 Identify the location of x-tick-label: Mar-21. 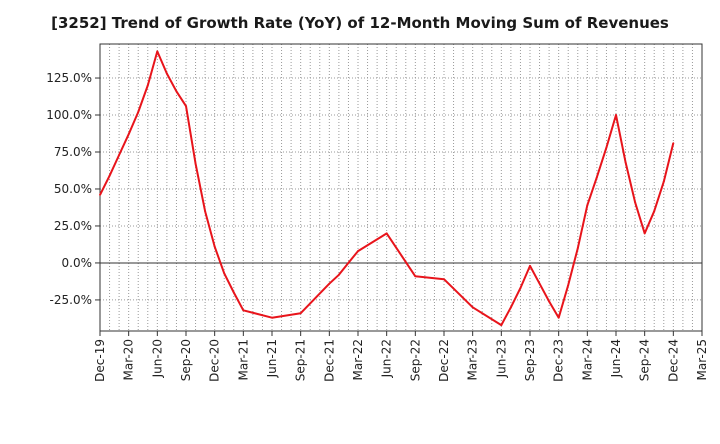
(243, 359).